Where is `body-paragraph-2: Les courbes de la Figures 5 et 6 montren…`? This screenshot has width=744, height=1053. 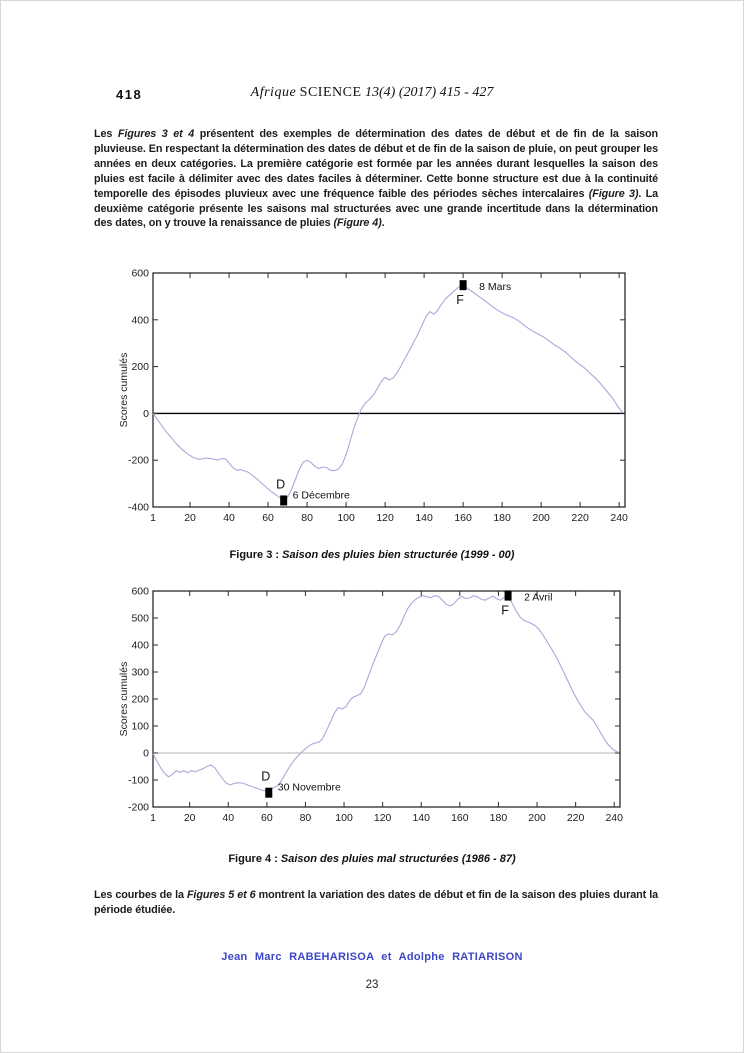
body-paragraph-2: Les courbes de la Figures 5 et 6 montren… is located at coordinates (376, 903).